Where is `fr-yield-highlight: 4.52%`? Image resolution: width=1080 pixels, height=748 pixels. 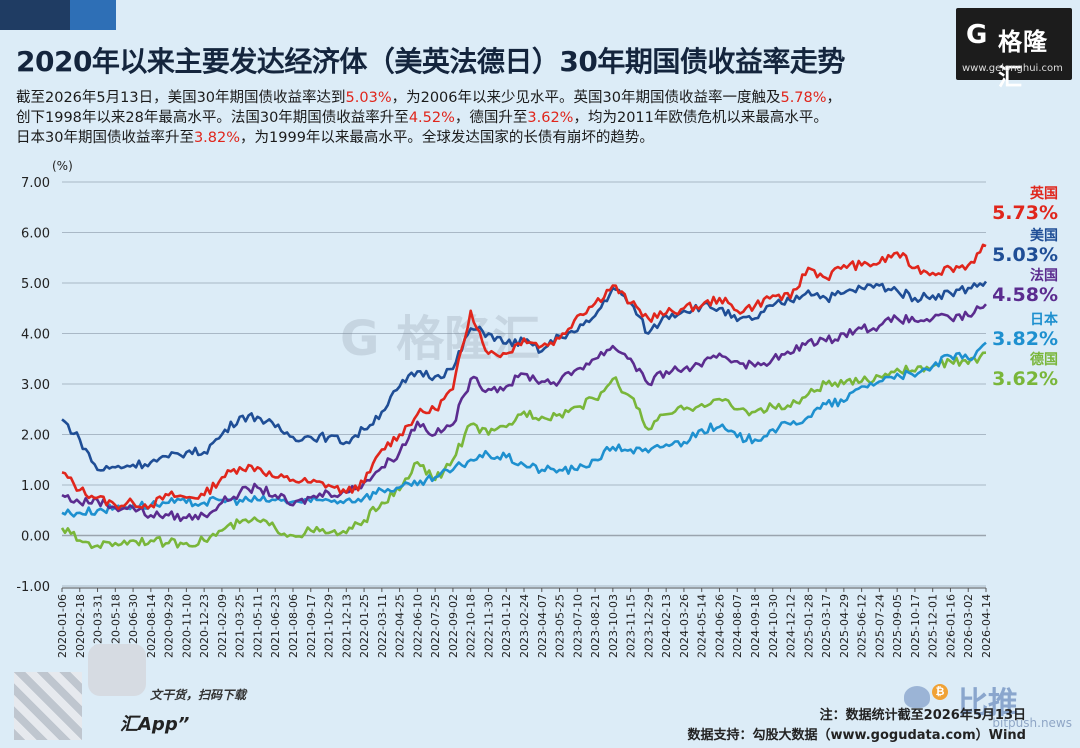 fr-yield-highlight: 4.52% is located at coordinates (431, 118).